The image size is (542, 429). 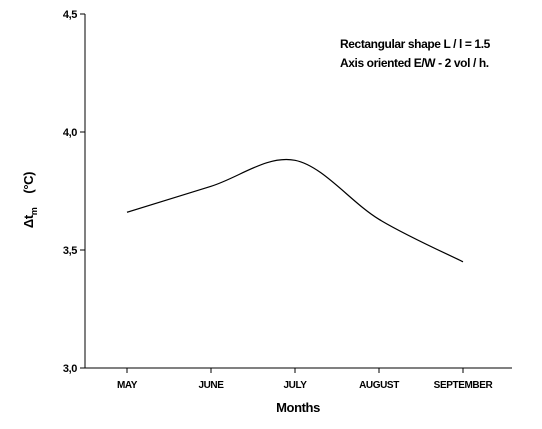 What do you see at coordinates (379, 385) in the screenshot?
I see `x-tick-label: AUGUST` at bounding box center [379, 385].